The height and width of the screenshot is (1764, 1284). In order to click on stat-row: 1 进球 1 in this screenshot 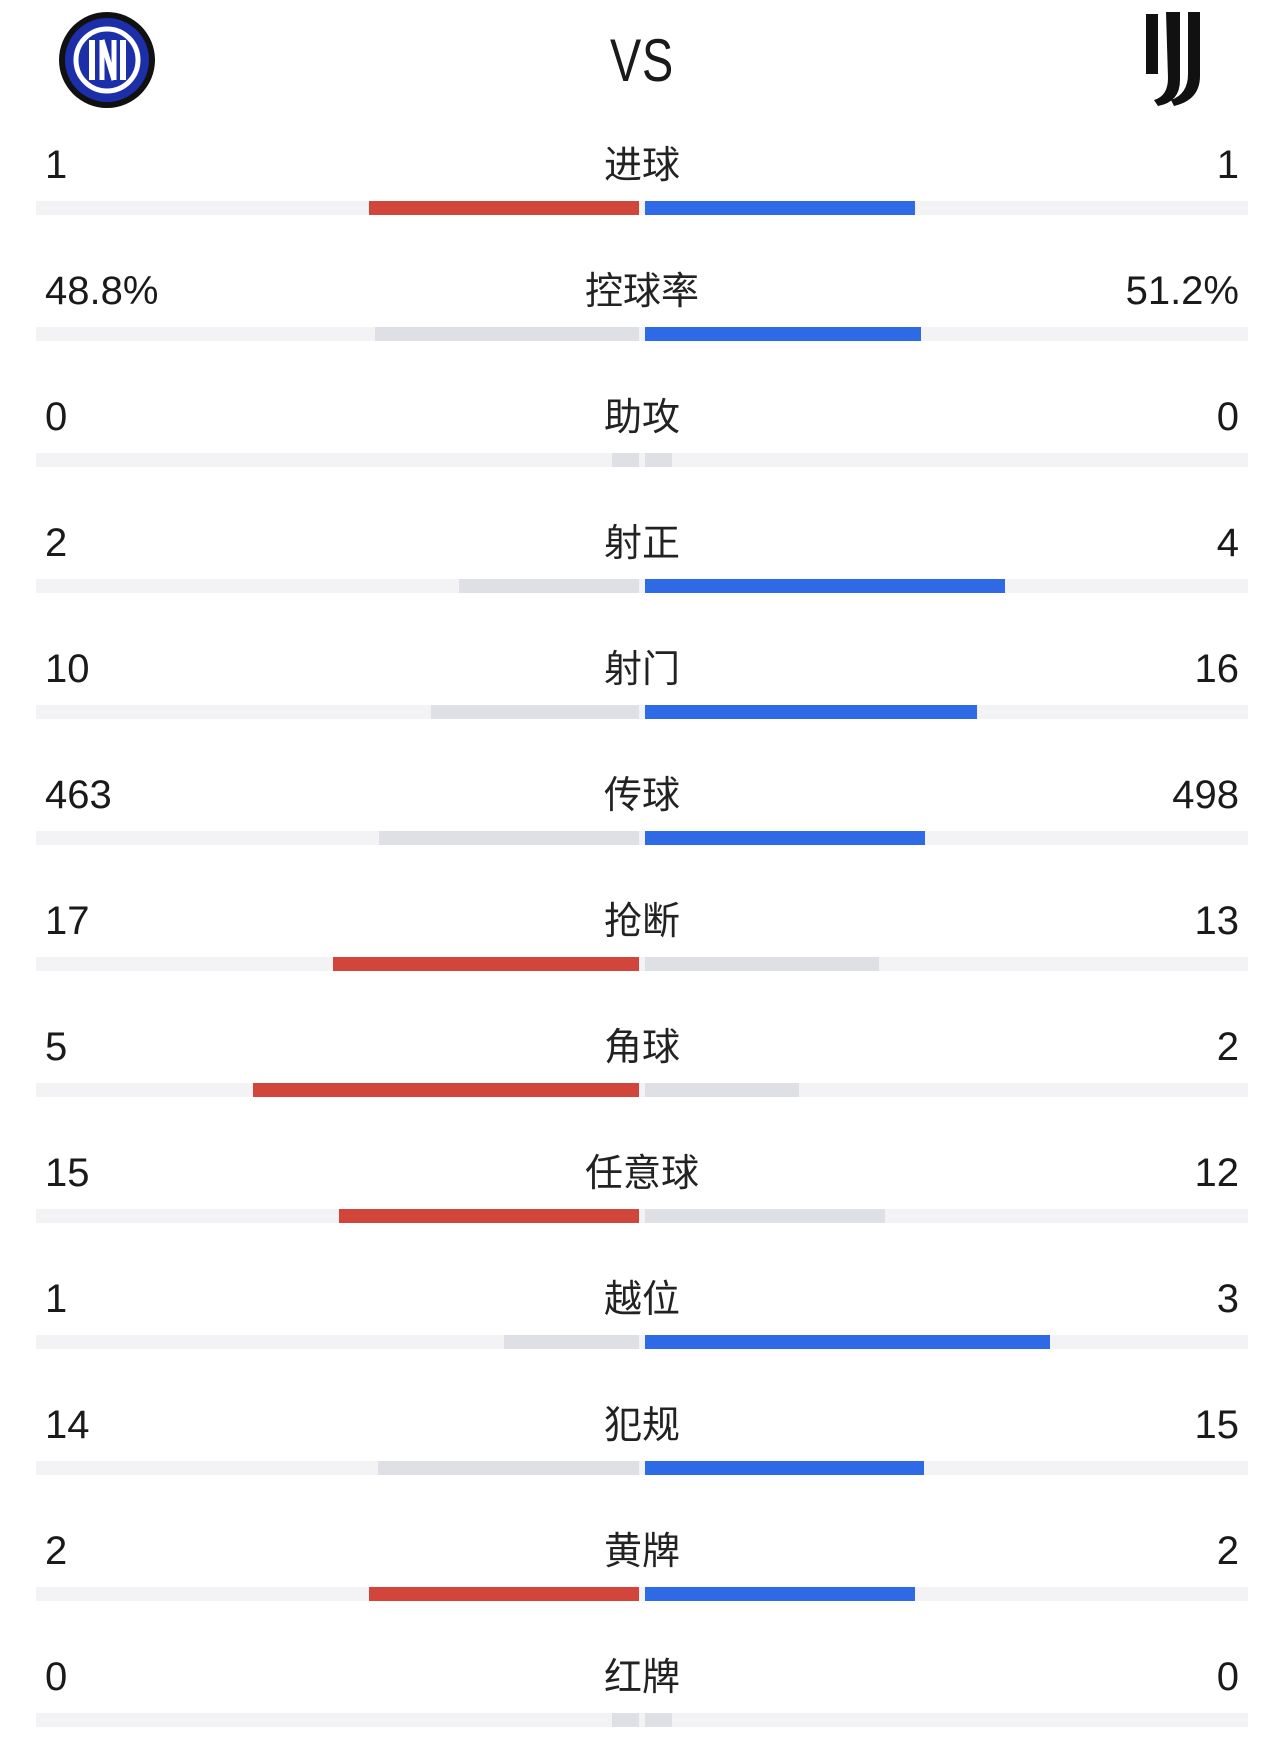, I will do `click(642, 189)`.